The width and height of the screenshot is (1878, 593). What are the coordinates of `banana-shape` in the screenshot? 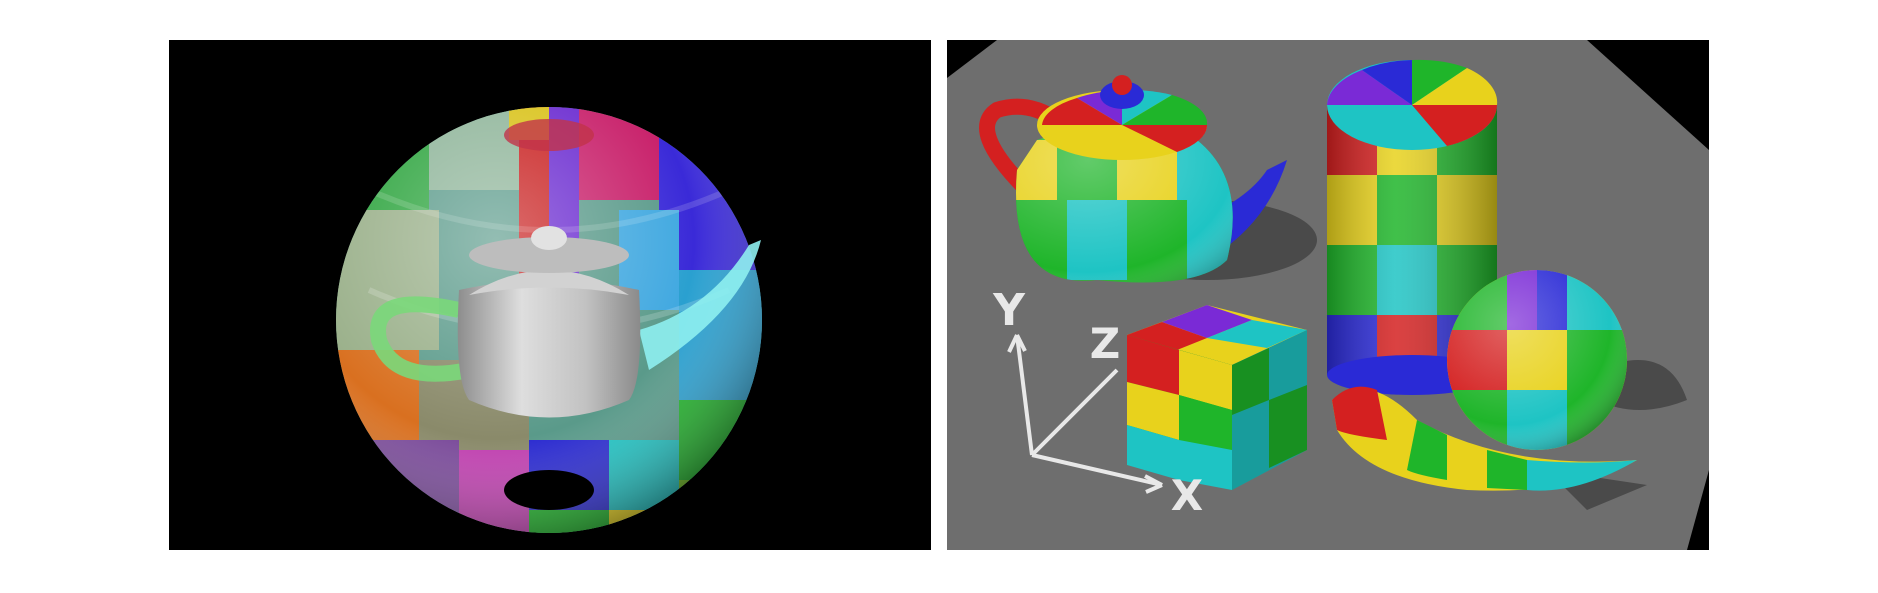 It's located at (1484, 438).